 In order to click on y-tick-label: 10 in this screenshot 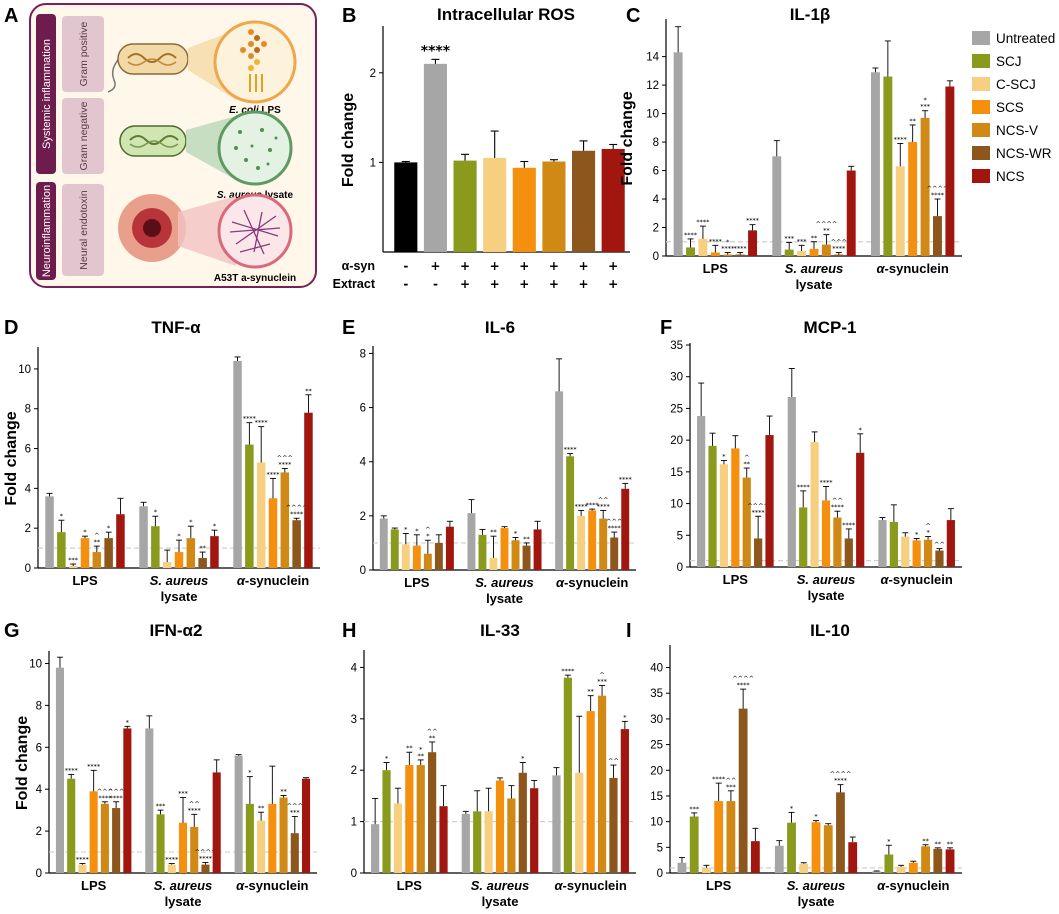, I will do `click(24, 370)`.